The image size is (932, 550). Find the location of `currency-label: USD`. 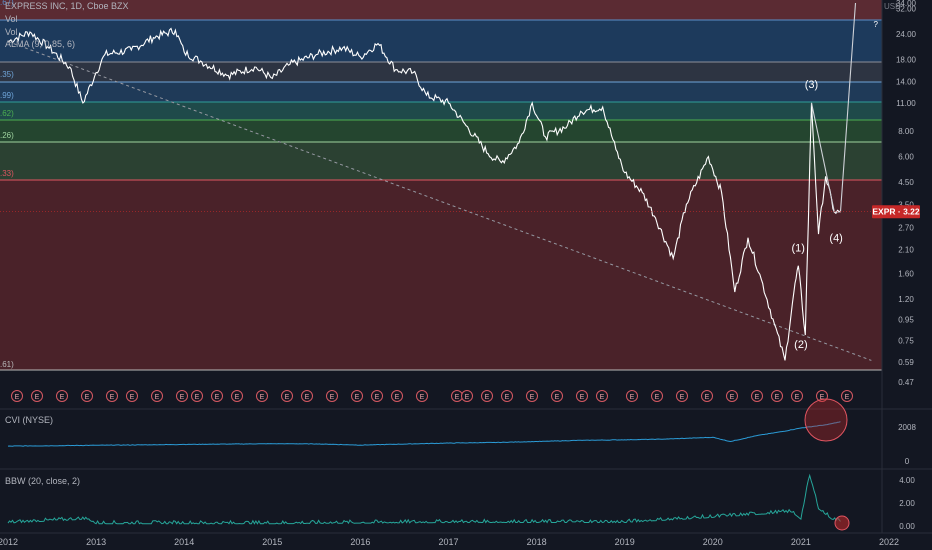

currency-label: USD is located at coordinates (892, 6).